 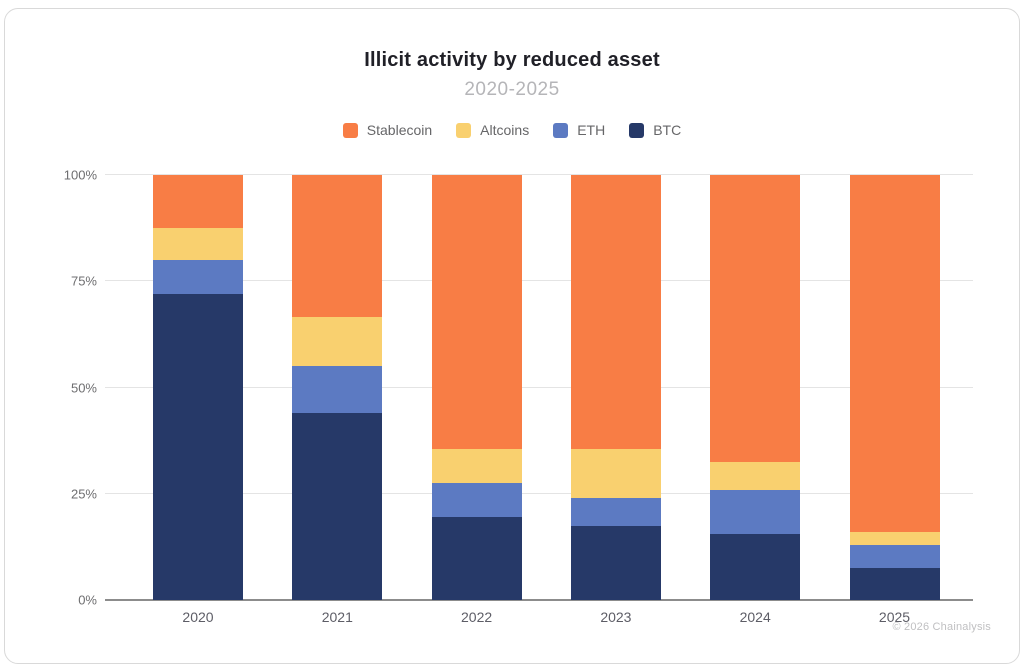 I want to click on legend-swatch-stablecoin, so click(x=350, y=130).